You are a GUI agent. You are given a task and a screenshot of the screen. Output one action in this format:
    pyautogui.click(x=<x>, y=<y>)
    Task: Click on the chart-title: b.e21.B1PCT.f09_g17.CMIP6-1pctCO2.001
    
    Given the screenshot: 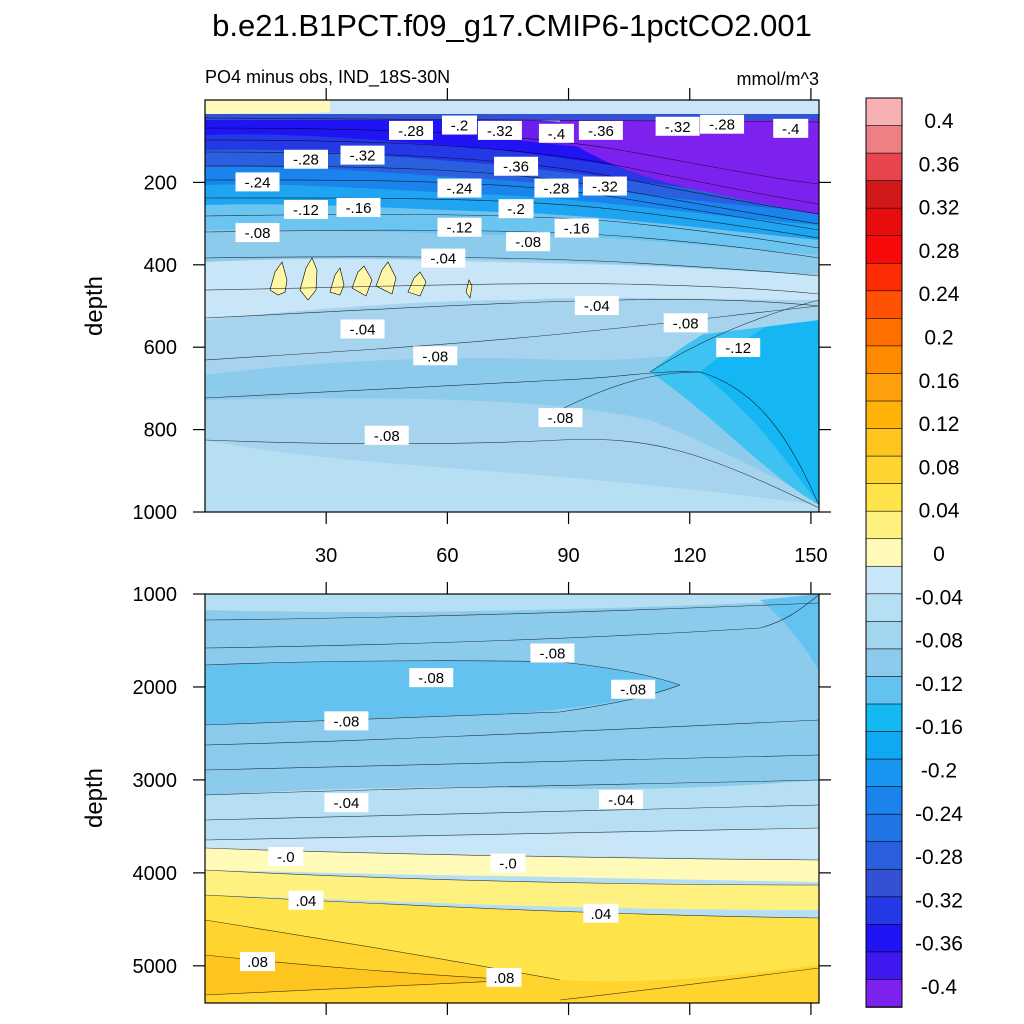 What is the action you would take?
    pyautogui.click(x=512, y=25)
    